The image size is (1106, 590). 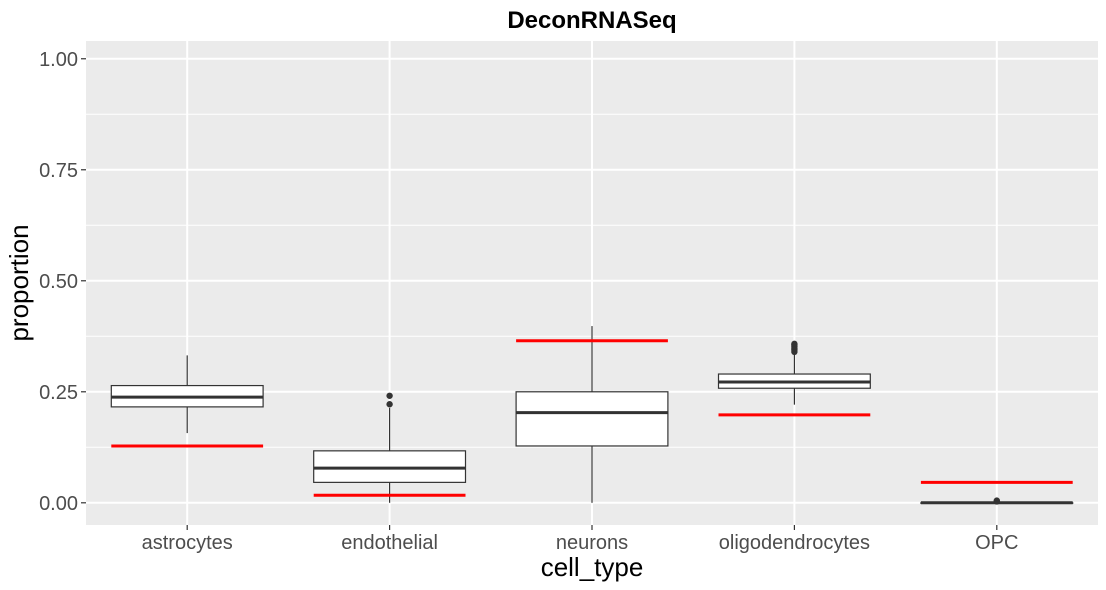 What do you see at coordinates (794, 543) in the screenshot?
I see `x-tick-label: oligodendrocytes` at bounding box center [794, 543].